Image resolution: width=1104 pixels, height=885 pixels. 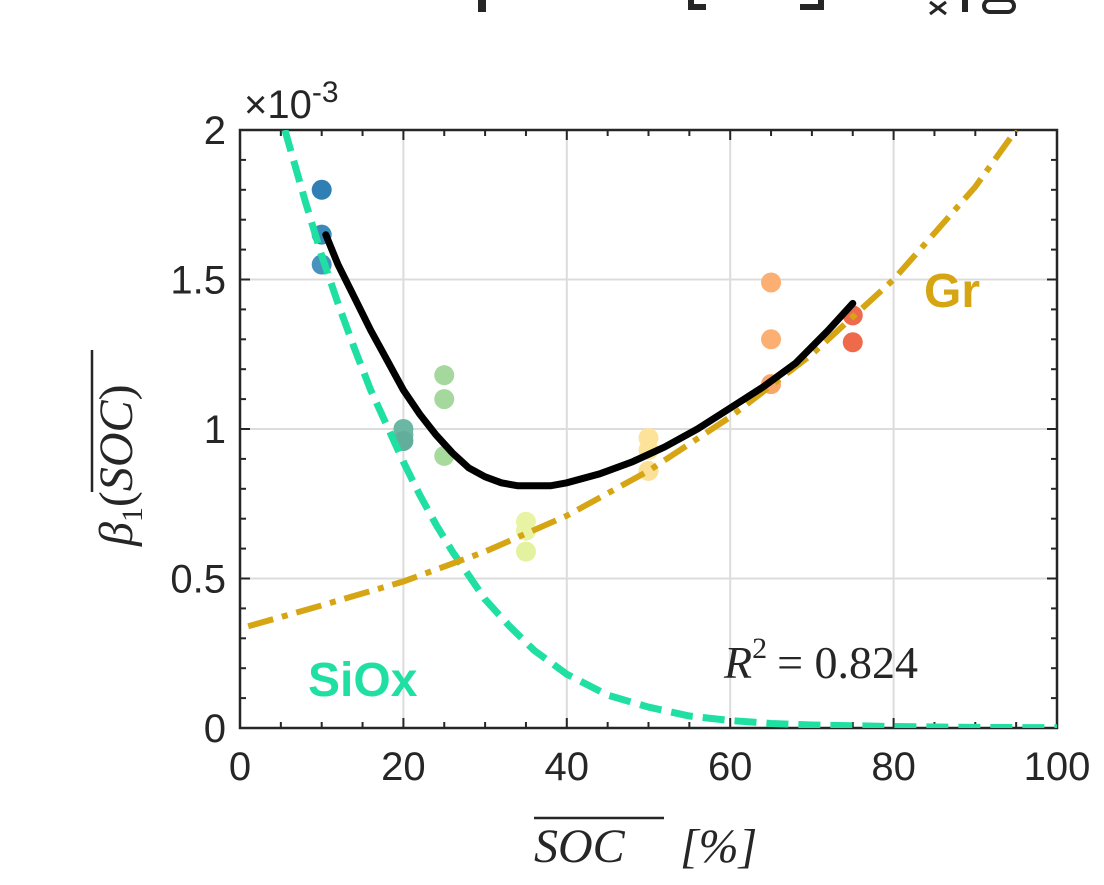 I want to click on siox-label: SiOx, so click(x=363, y=680).